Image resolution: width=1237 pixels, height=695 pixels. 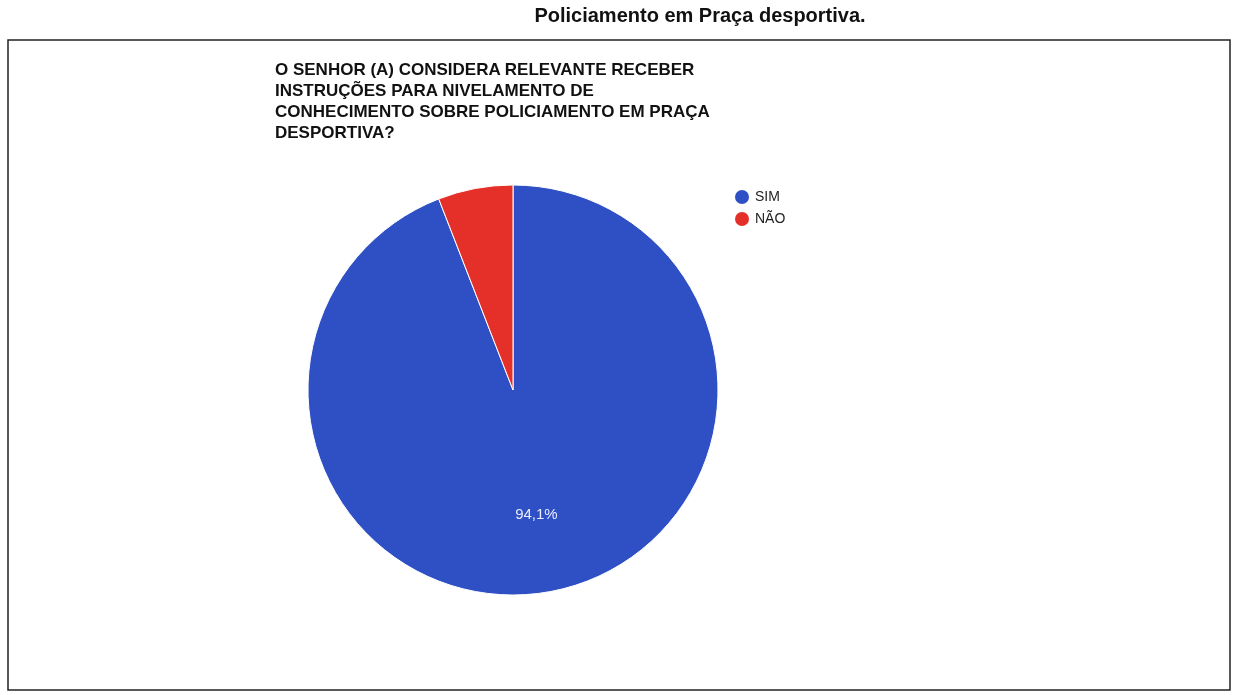 What do you see at coordinates (700, 15) in the screenshot?
I see `text: Policiamento em Praça desportiva.` at bounding box center [700, 15].